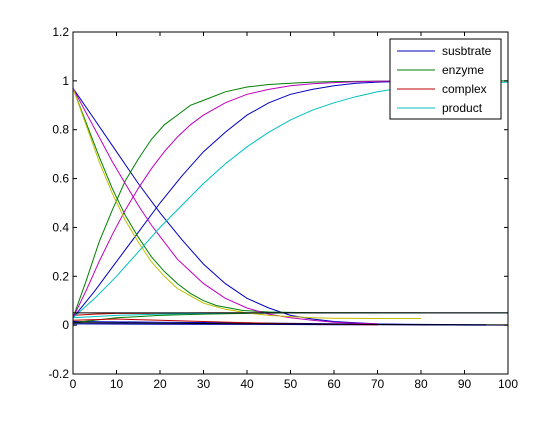 This screenshot has width=560, height=425. Describe the element at coordinates (65, 81) in the screenshot. I see `y-tick-label: 1` at that location.